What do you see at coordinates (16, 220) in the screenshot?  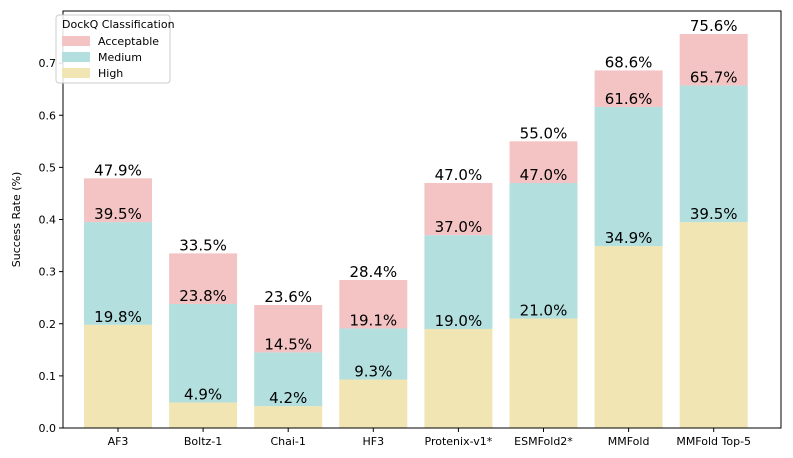 I see `y-axis-title: Success Rate (%)` at bounding box center [16, 220].